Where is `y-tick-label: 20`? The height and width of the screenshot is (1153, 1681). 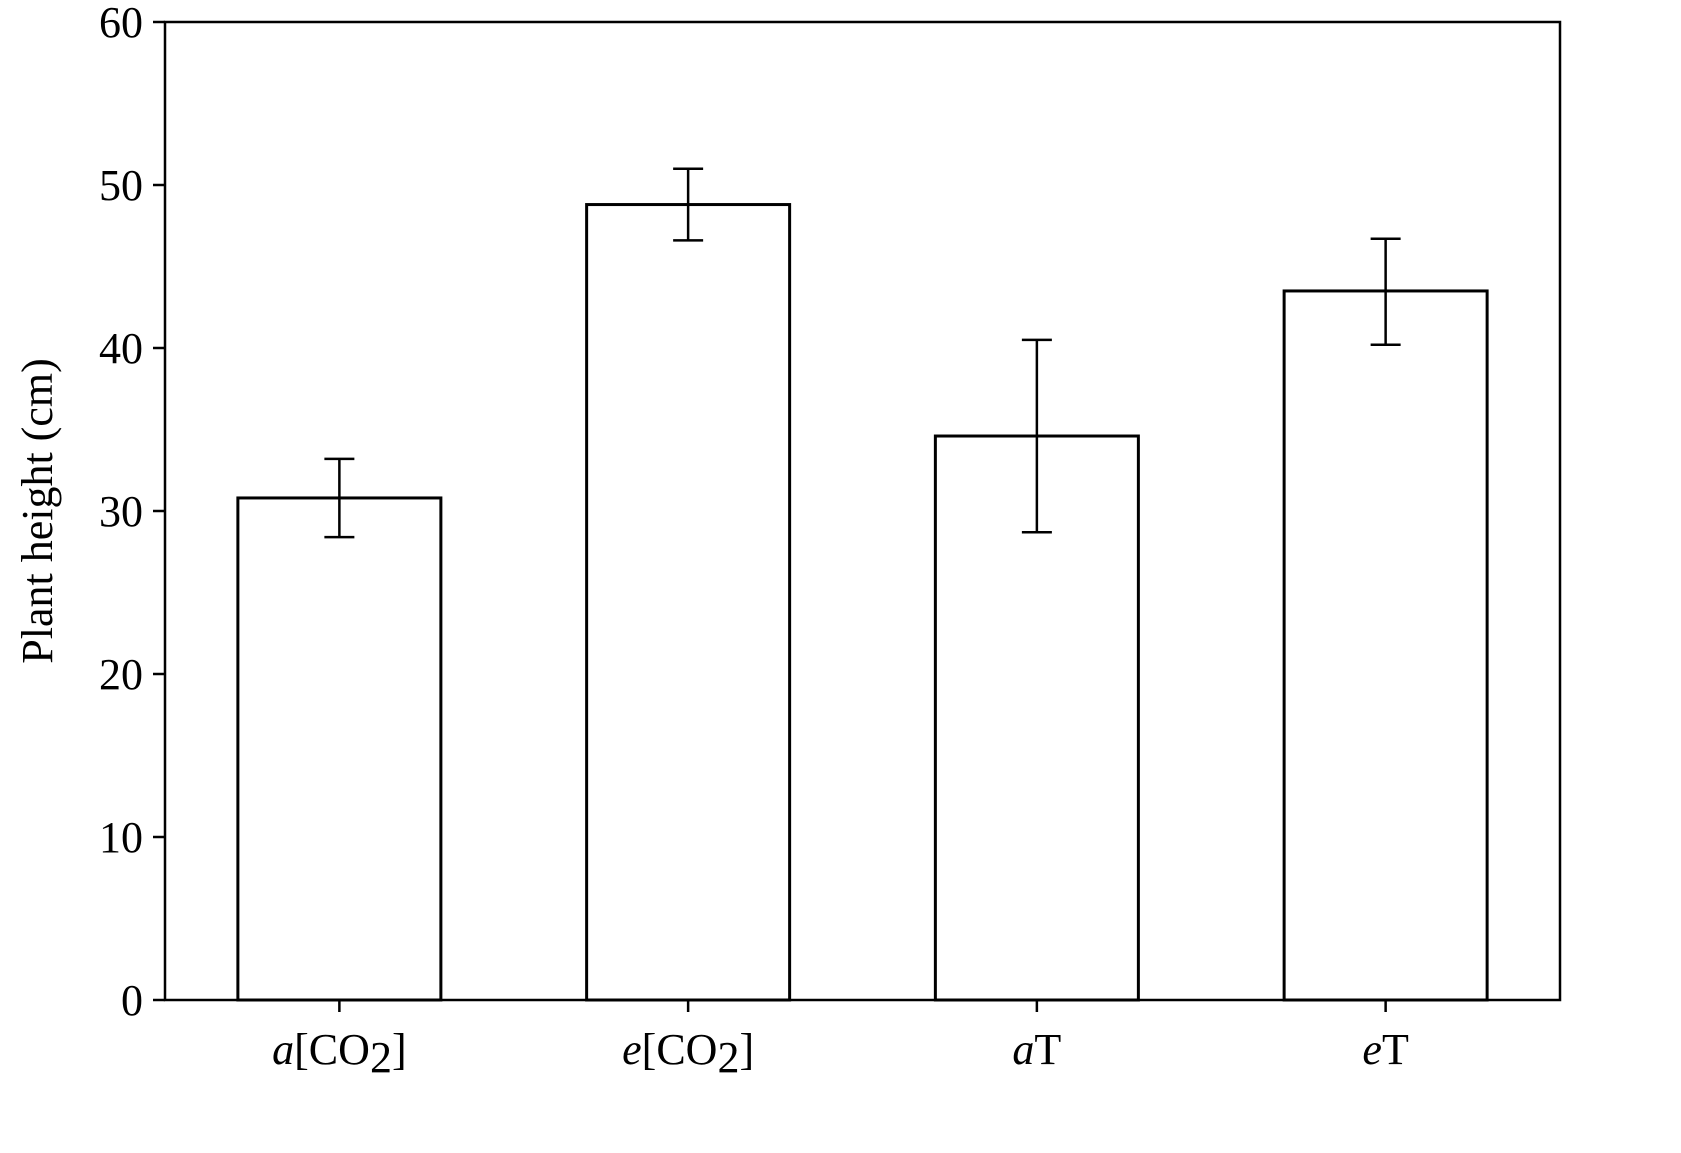
y-tick-label: 20 is located at coordinates (121, 674).